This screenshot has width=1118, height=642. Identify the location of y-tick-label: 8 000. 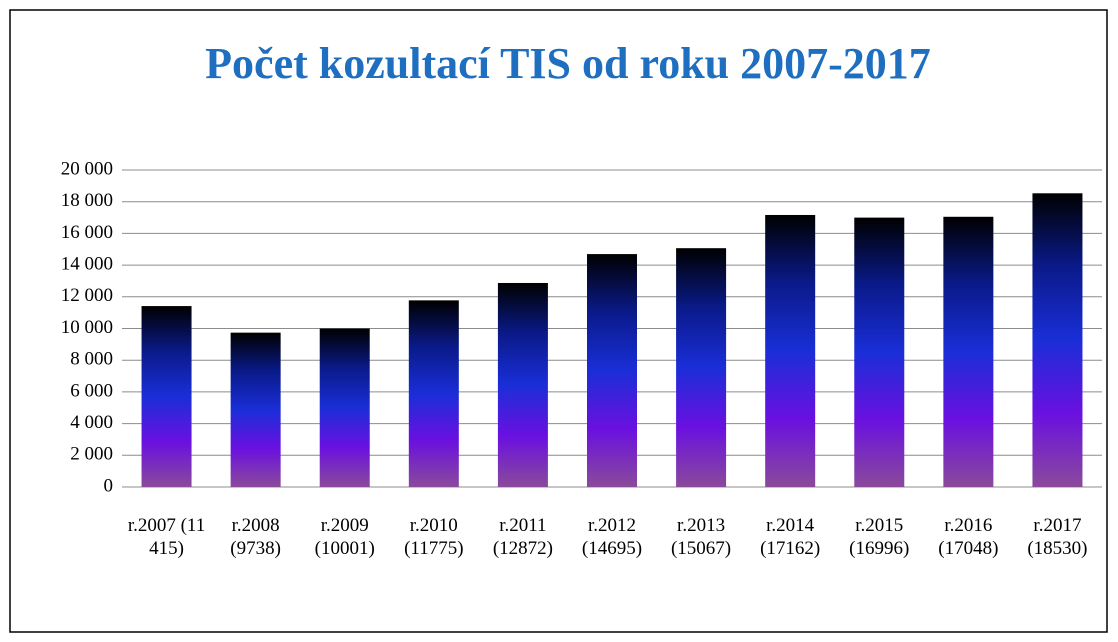
(91, 359).